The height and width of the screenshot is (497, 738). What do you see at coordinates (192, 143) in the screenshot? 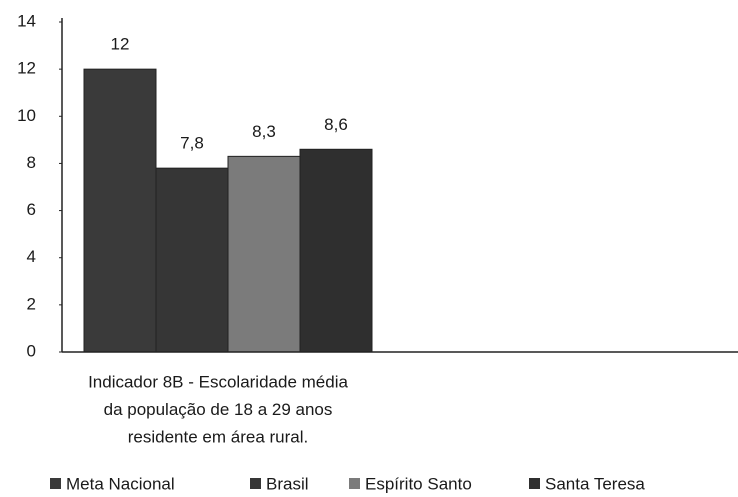
I see `data-label: 7,8` at bounding box center [192, 143].